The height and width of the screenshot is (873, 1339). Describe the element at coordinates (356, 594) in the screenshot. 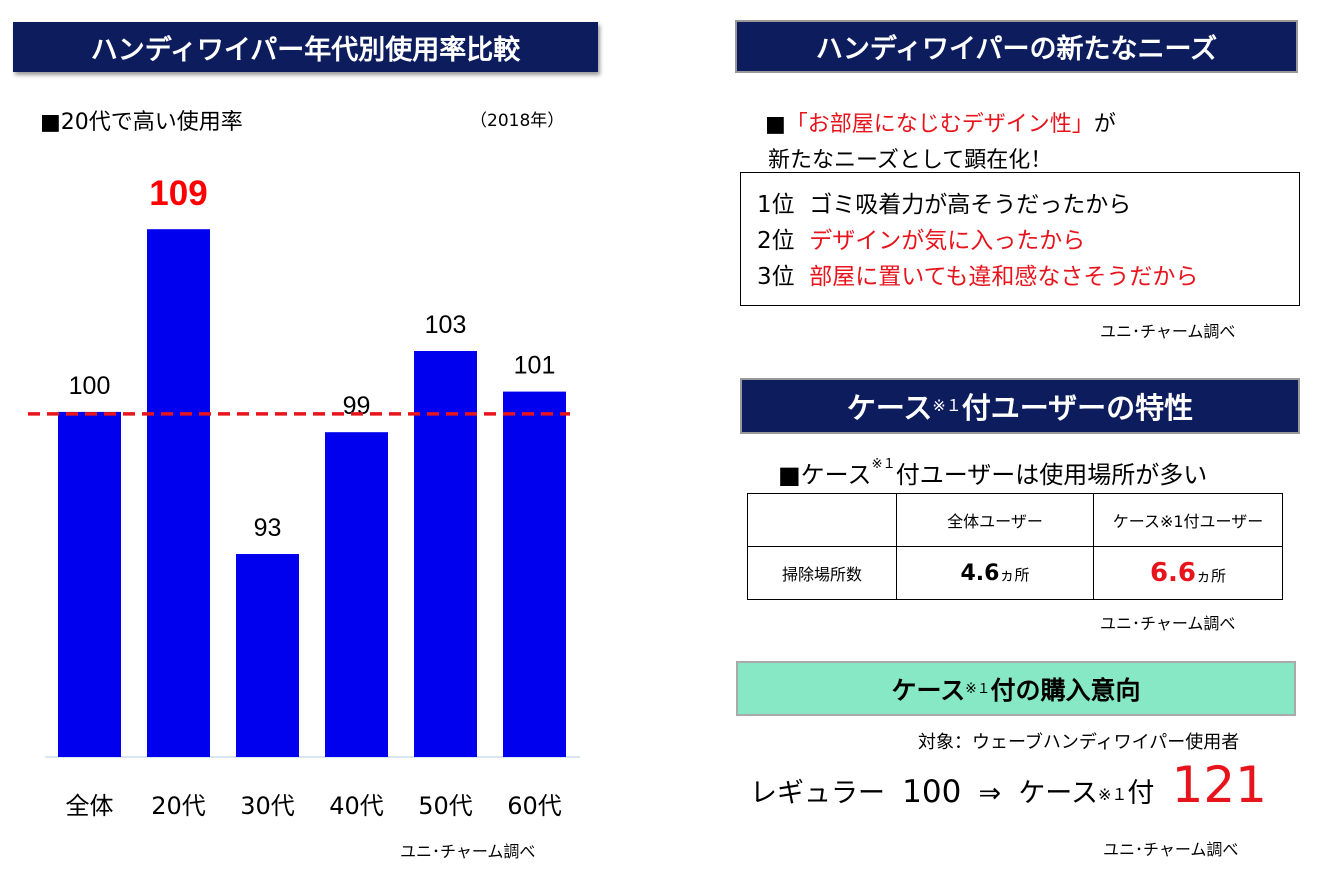

I see `bar-40代` at that location.